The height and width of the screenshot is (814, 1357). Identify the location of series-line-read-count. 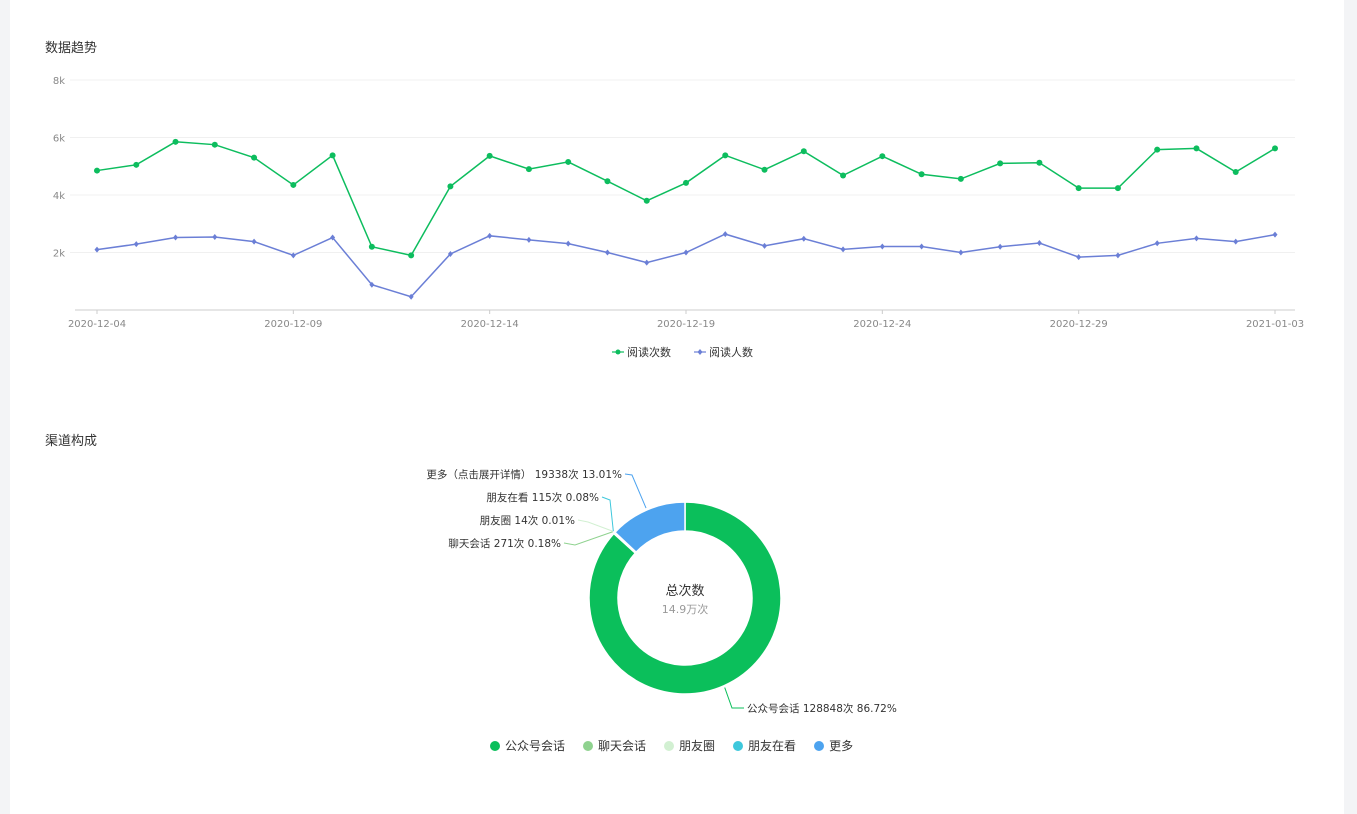
(686, 199).